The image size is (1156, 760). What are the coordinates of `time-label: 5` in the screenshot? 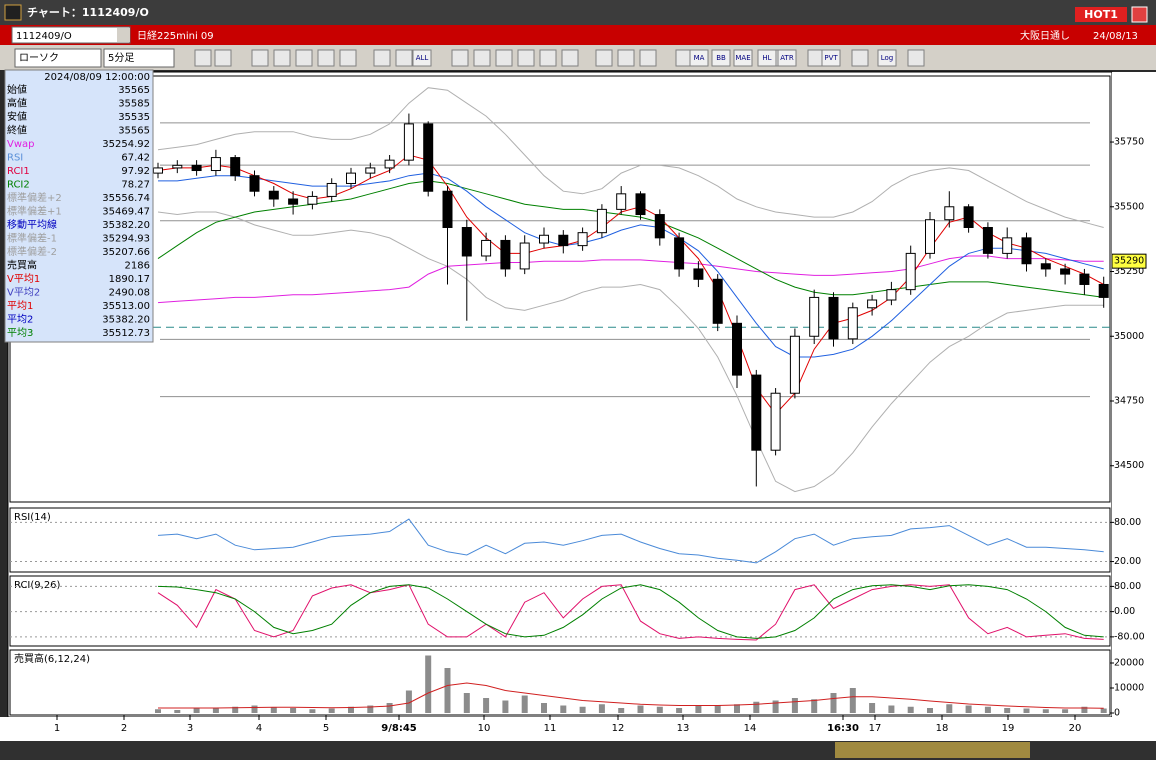 It's located at (326, 728).